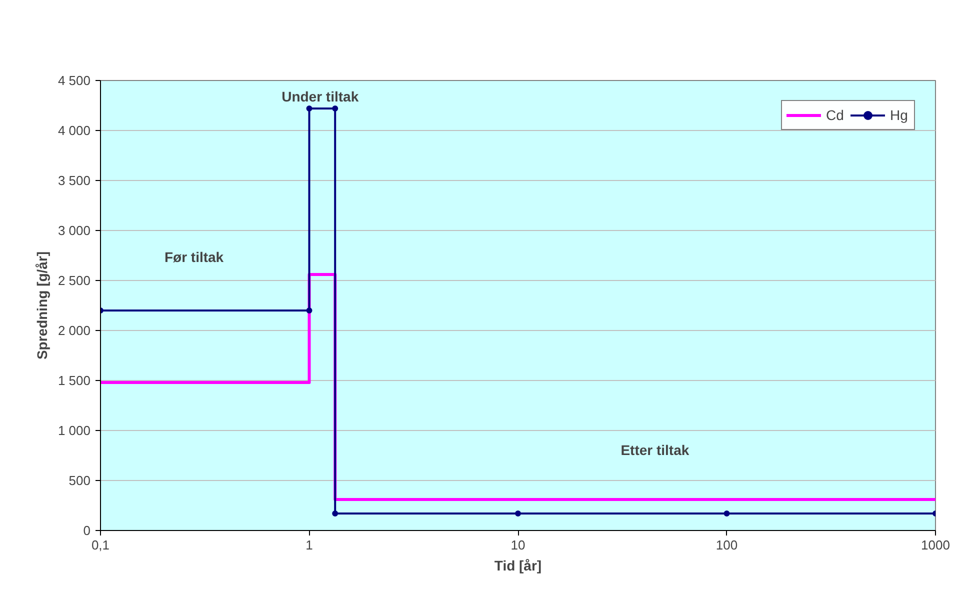 The height and width of the screenshot is (610, 968). I want to click on annotation: Før tiltak, so click(194, 256).